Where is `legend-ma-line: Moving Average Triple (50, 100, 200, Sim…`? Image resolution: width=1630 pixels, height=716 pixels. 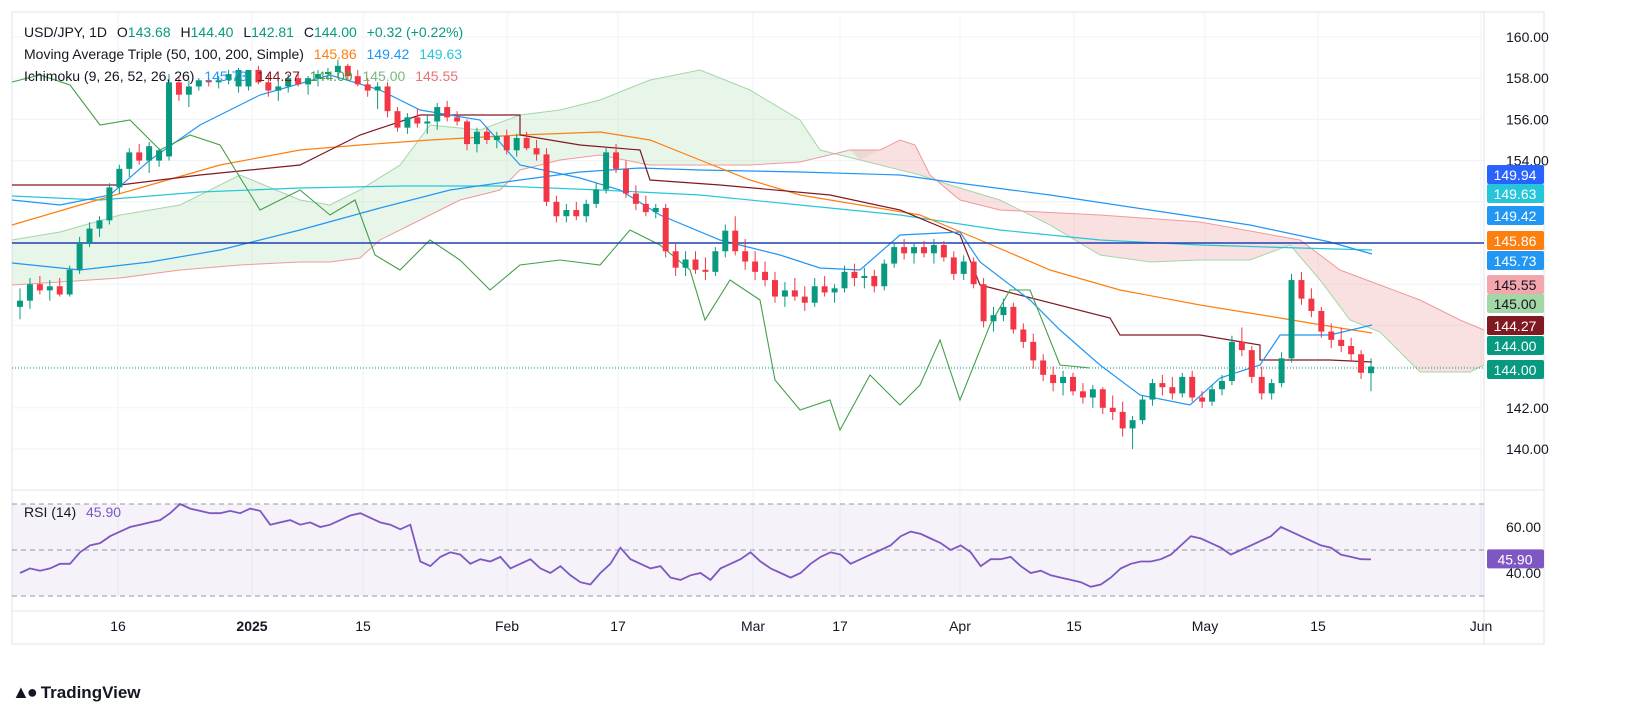 legend-ma-line: Moving Average Triple (50, 100, 200, Sim… is located at coordinates (246, 54).